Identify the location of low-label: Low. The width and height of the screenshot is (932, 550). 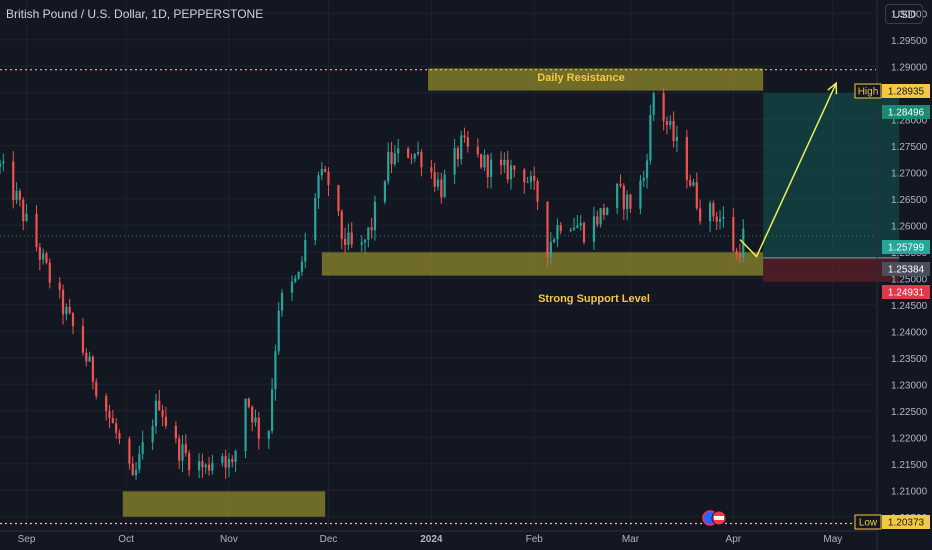
(868, 523).